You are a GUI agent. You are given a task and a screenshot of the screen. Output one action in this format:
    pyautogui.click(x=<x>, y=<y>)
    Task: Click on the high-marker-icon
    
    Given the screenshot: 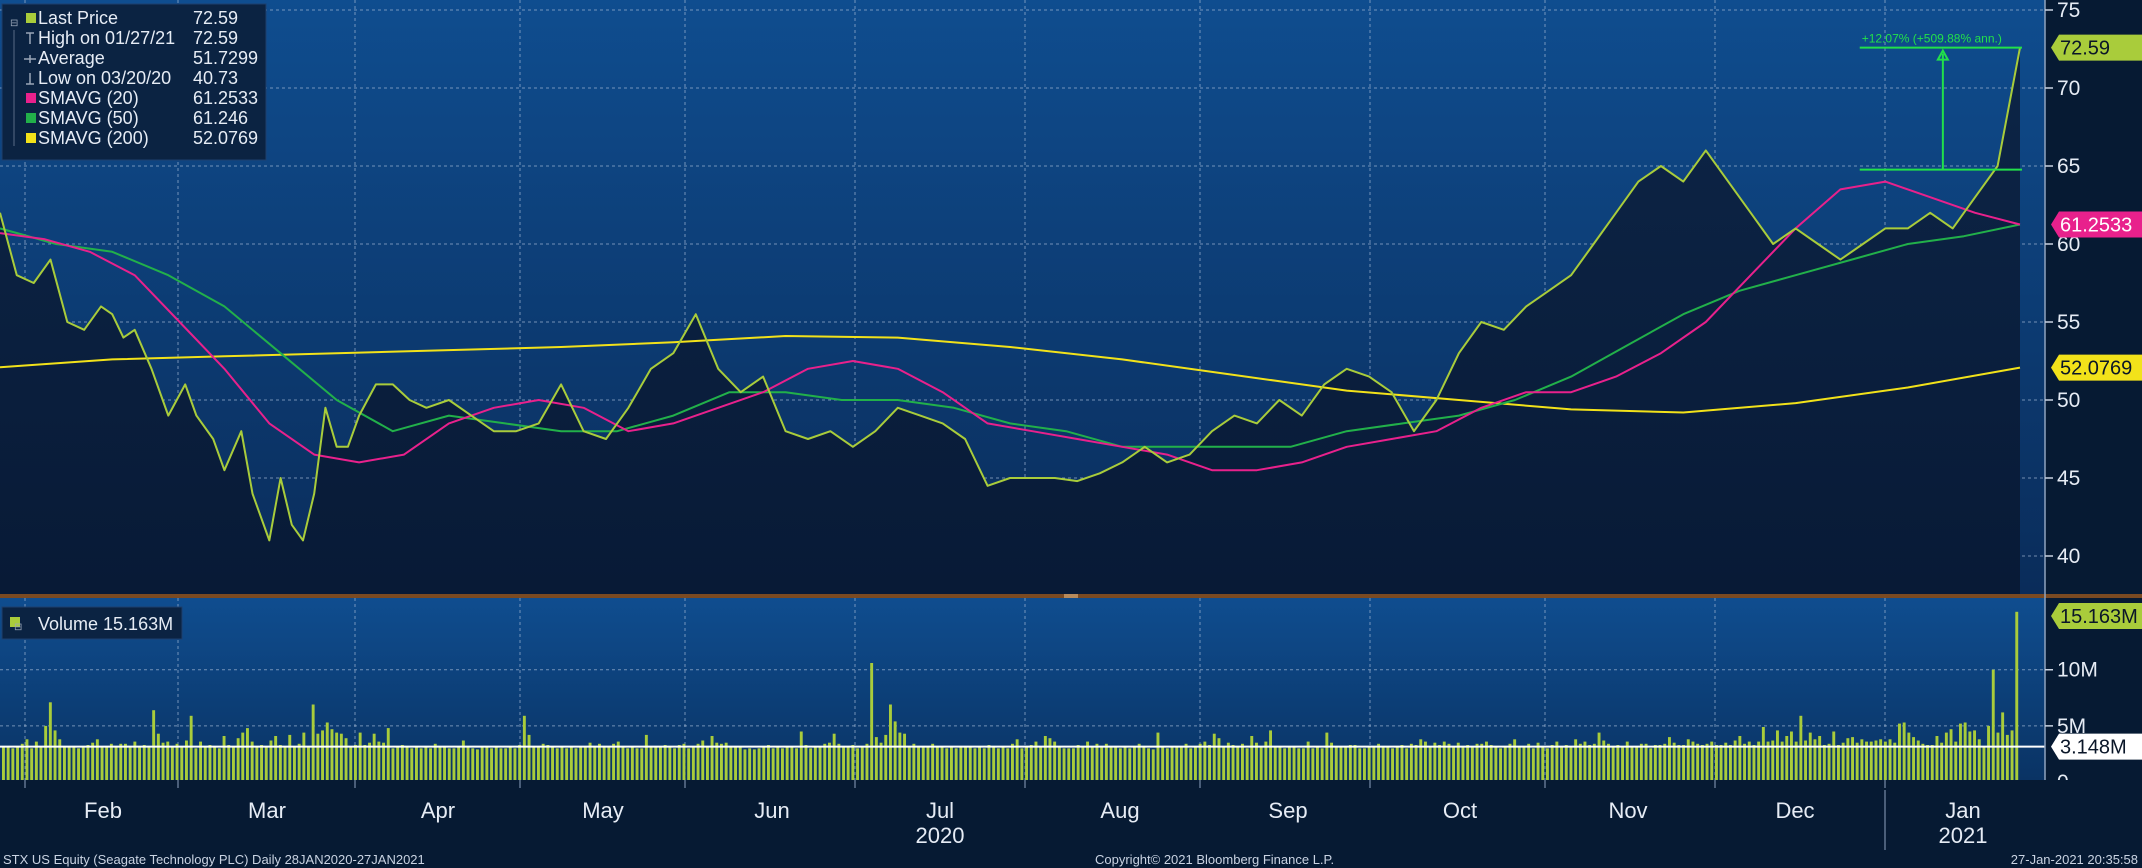 What is the action you would take?
    pyautogui.click(x=30, y=38)
    